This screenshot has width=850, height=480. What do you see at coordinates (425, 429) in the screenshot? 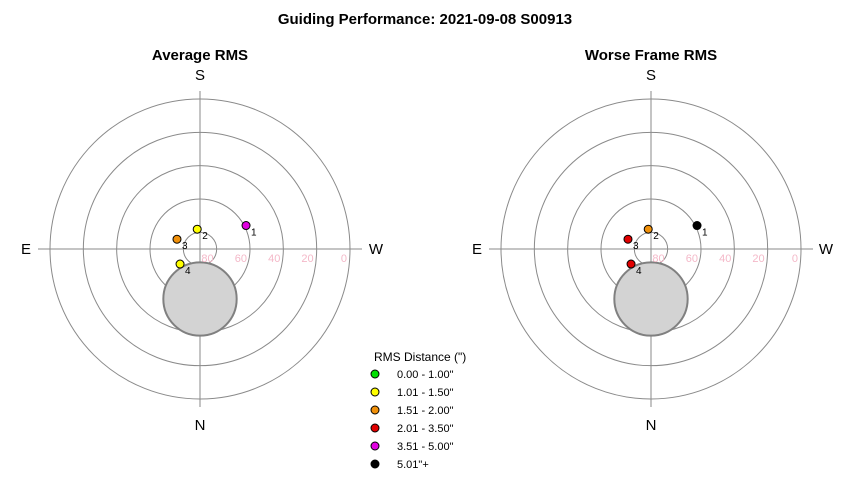
I see `legend-label: 2.01 - 3.50"` at bounding box center [425, 429].